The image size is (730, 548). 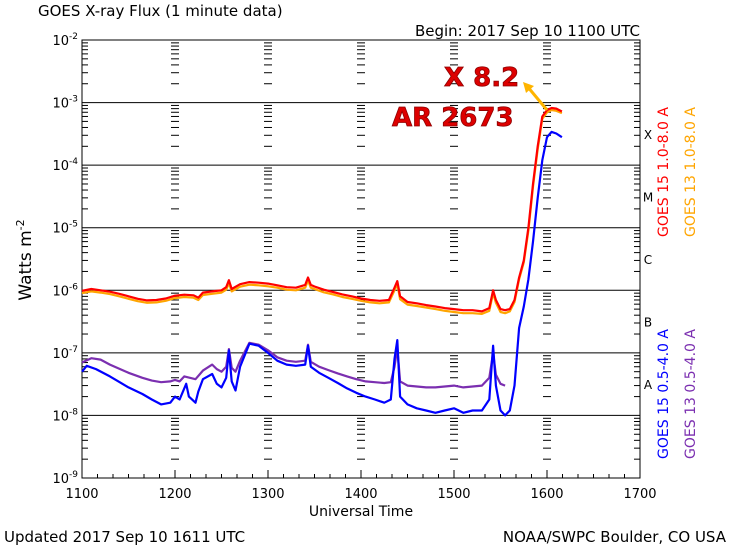 I want to click on flare-annotation: X 8.2 AR 2673, so click(x=470, y=98).